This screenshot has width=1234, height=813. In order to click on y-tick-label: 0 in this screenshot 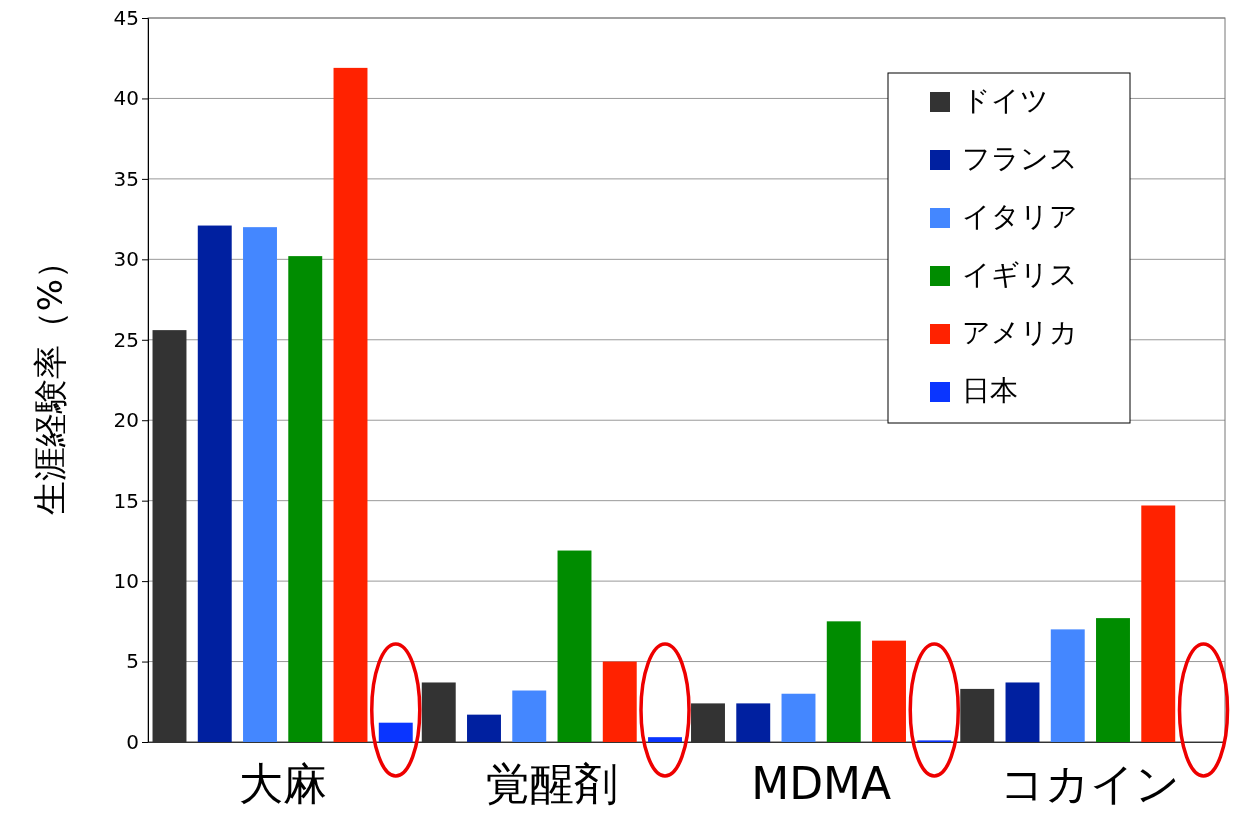, I will do `click(132, 741)`.